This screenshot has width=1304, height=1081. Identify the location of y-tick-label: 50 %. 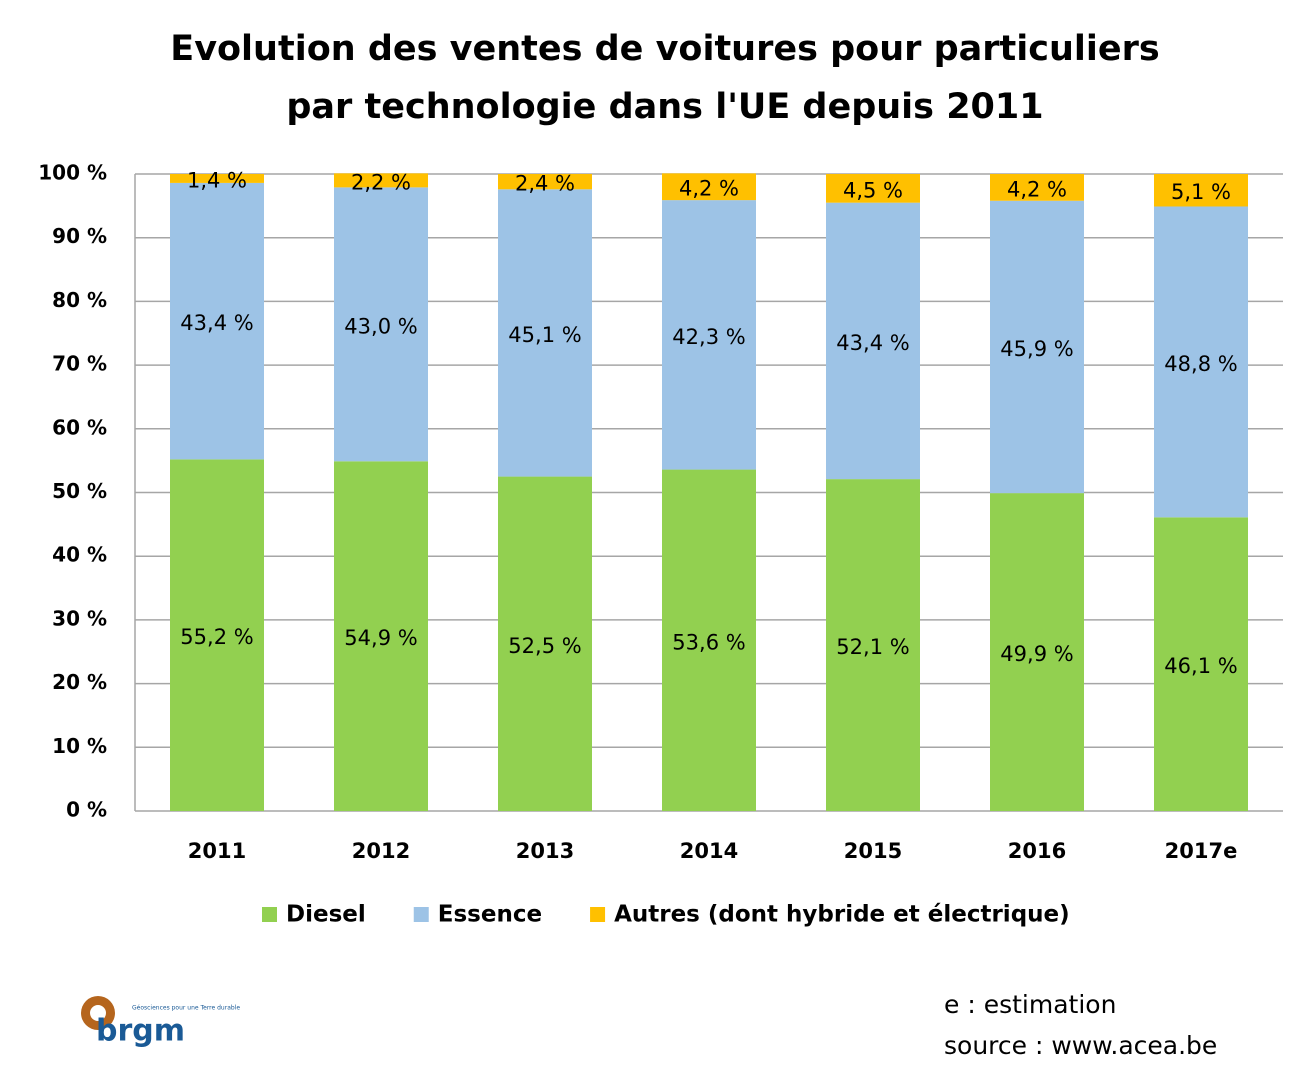
(79, 491).